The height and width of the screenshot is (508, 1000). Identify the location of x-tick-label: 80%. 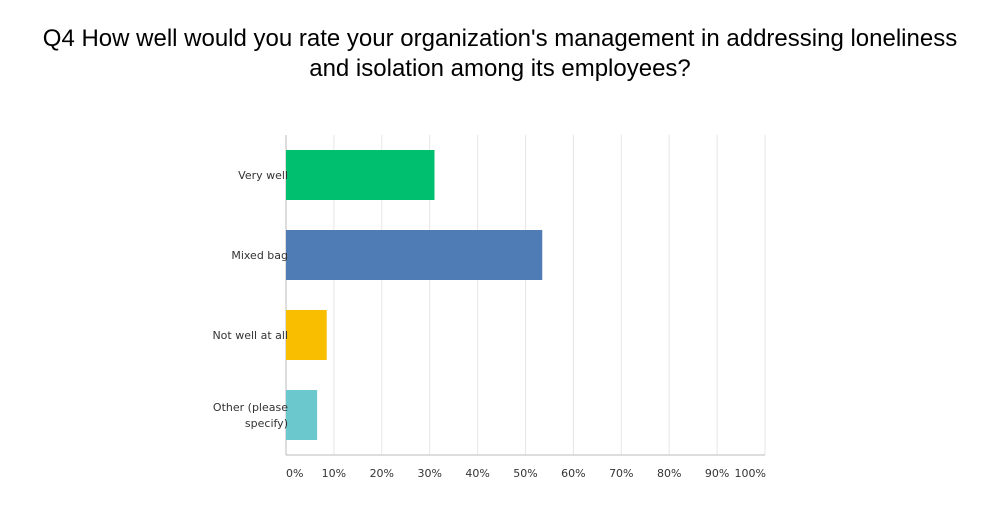
(669, 473).